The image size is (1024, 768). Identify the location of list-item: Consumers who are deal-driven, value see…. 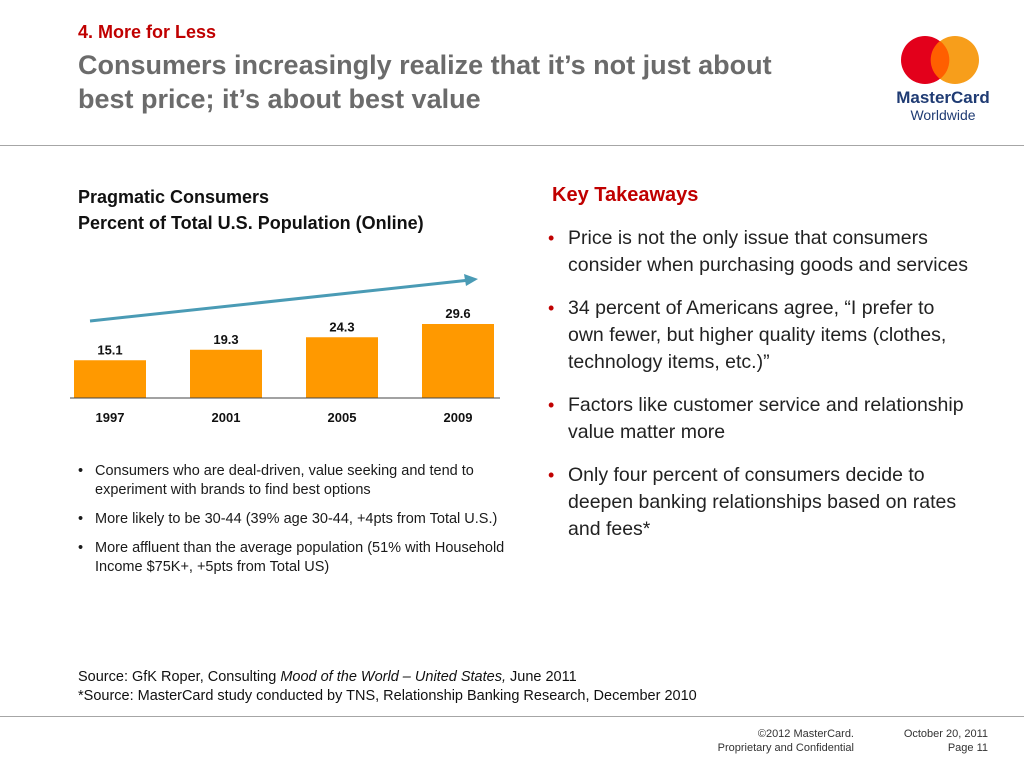
(293, 481).